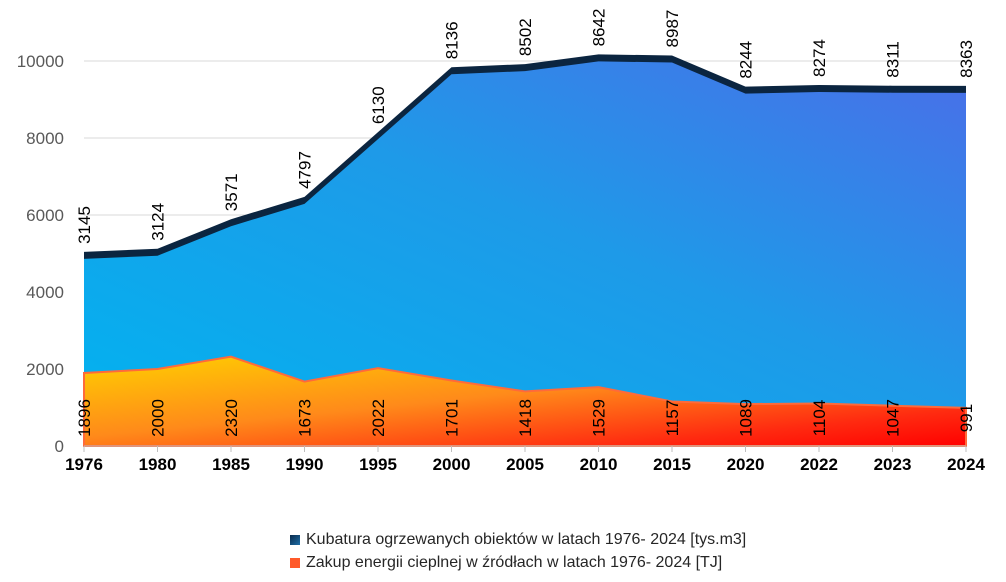 The width and height of the screenshot is (1006, 582). What do you see at coordinates (305, 464) in the screenshot?
I see `x-tick-label: 1990` at bounding box center [305, 464].